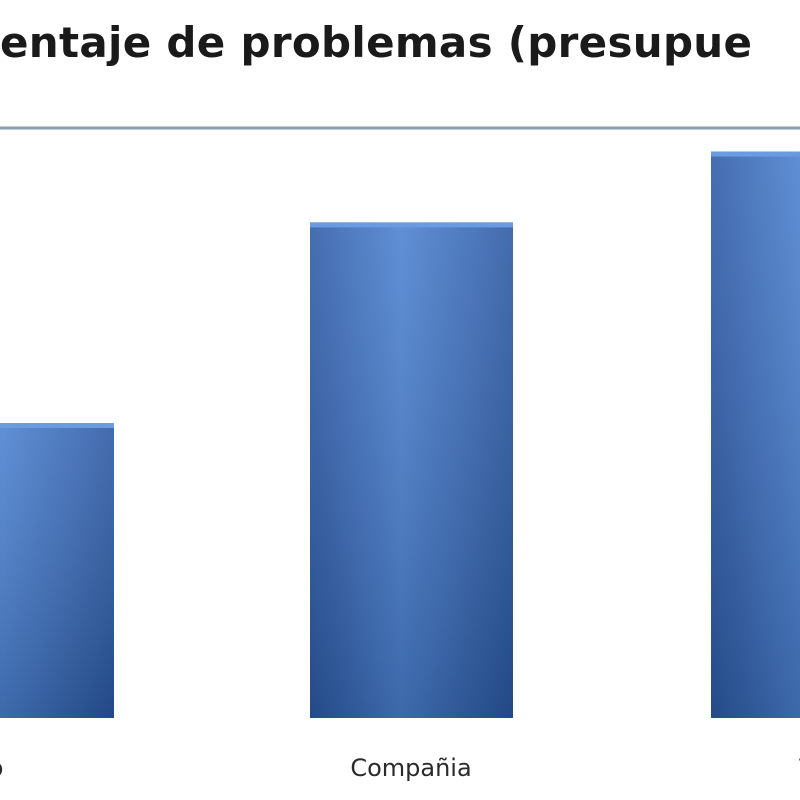 Image resolution: width=800 pixels, height=800 pixels. What do you see at coordinates (410, 768) in the screenshot?
I see `category-label-compa-ia: Compañia` at bounding box center [410, 768].